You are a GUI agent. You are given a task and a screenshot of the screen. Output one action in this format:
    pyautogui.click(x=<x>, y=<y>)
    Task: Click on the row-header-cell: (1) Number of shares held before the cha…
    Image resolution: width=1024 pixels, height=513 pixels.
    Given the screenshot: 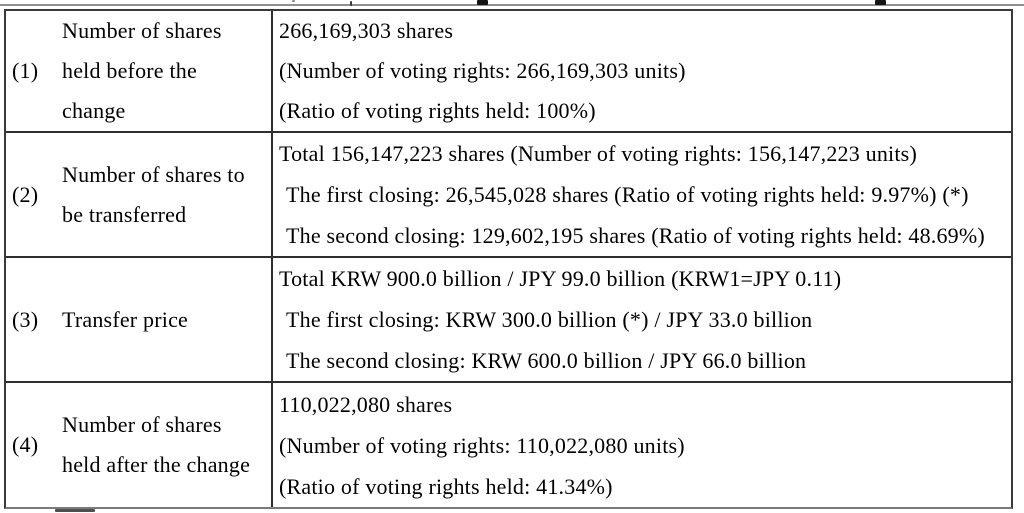 What is the action you would take?
    pyautogui.click(x=138, y=71)
    